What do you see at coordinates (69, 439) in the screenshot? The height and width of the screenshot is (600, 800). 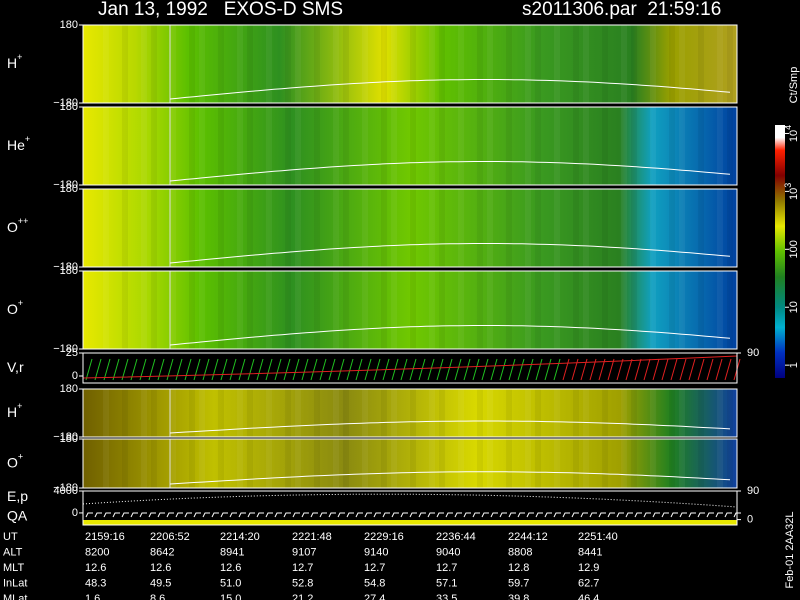 I see `y-tick-label: 180` at bounding box center [69, 439].